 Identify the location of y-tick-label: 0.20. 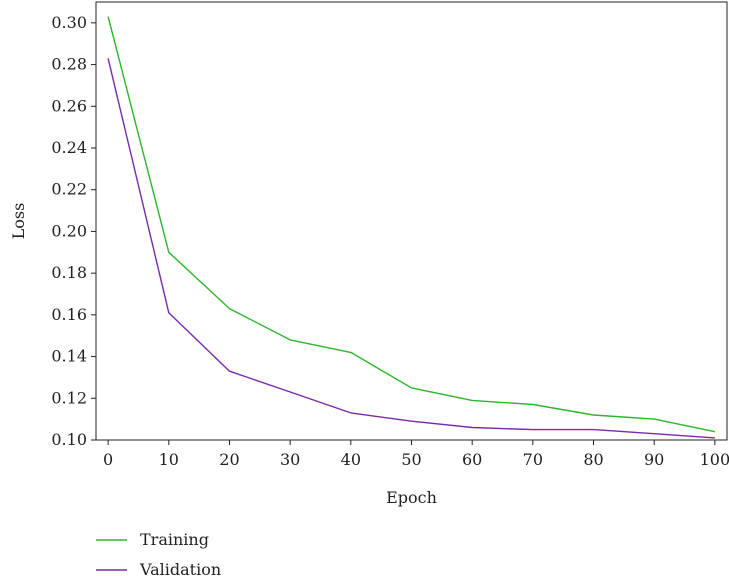
(69, 230).